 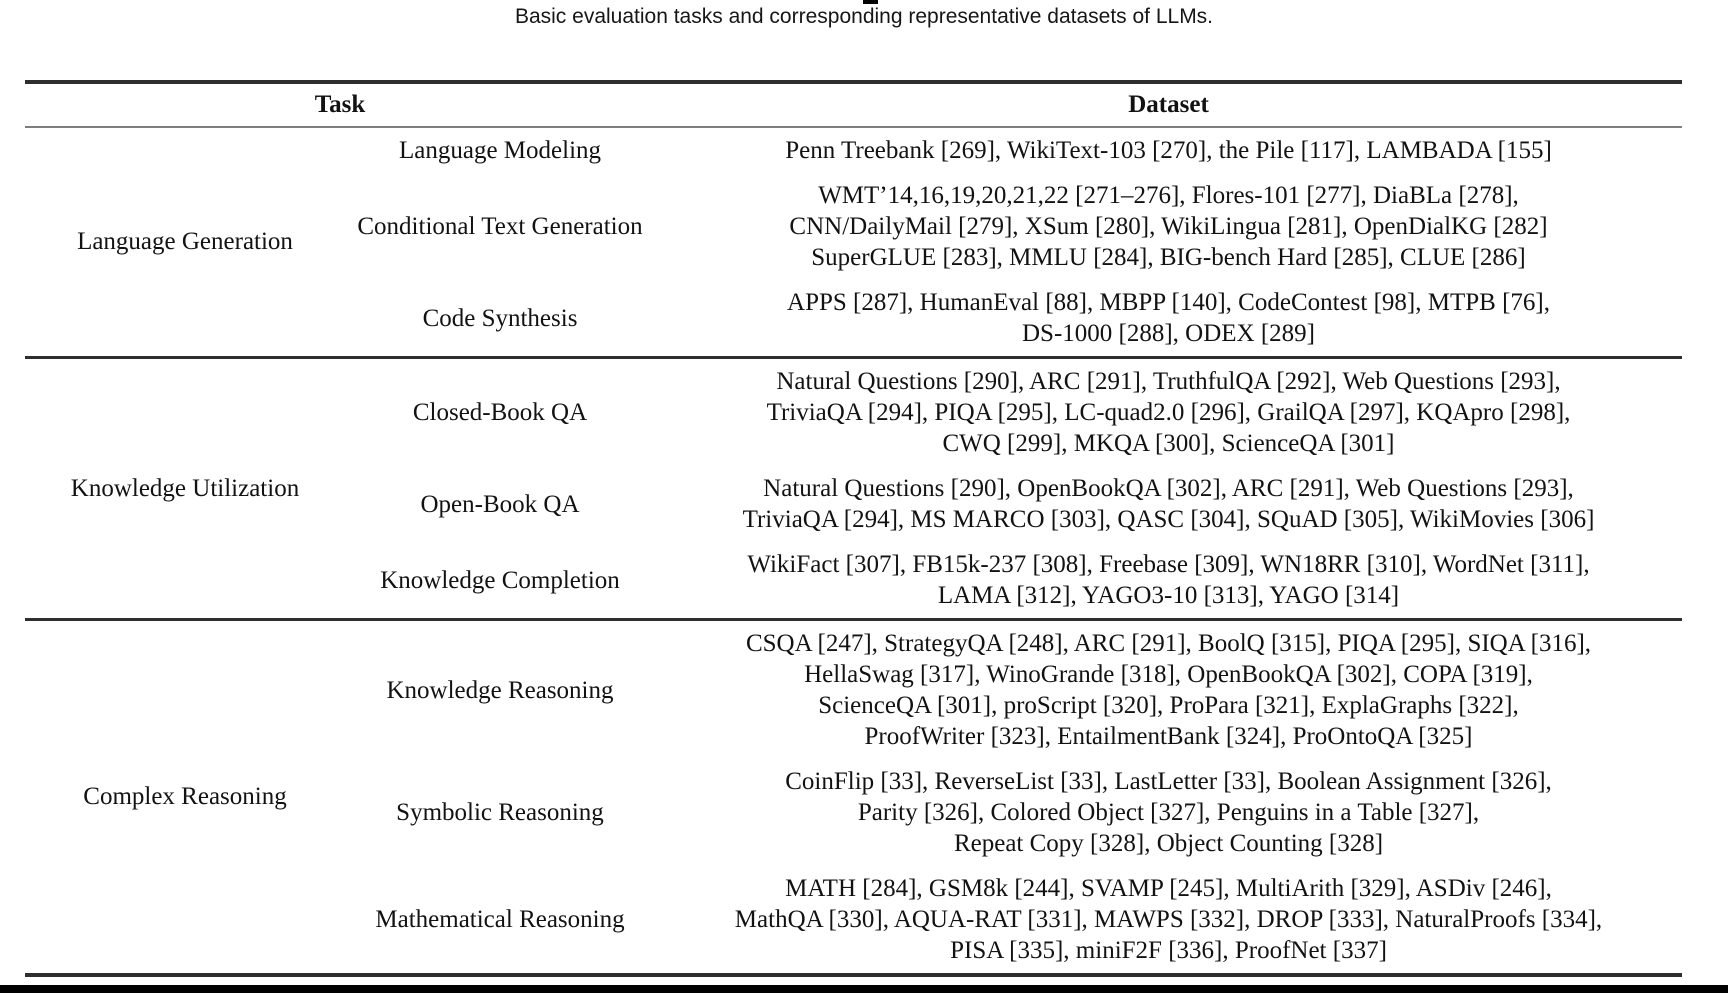 I want to click on task-label: Knowledge Reasoning, so click(x=500, y=690).